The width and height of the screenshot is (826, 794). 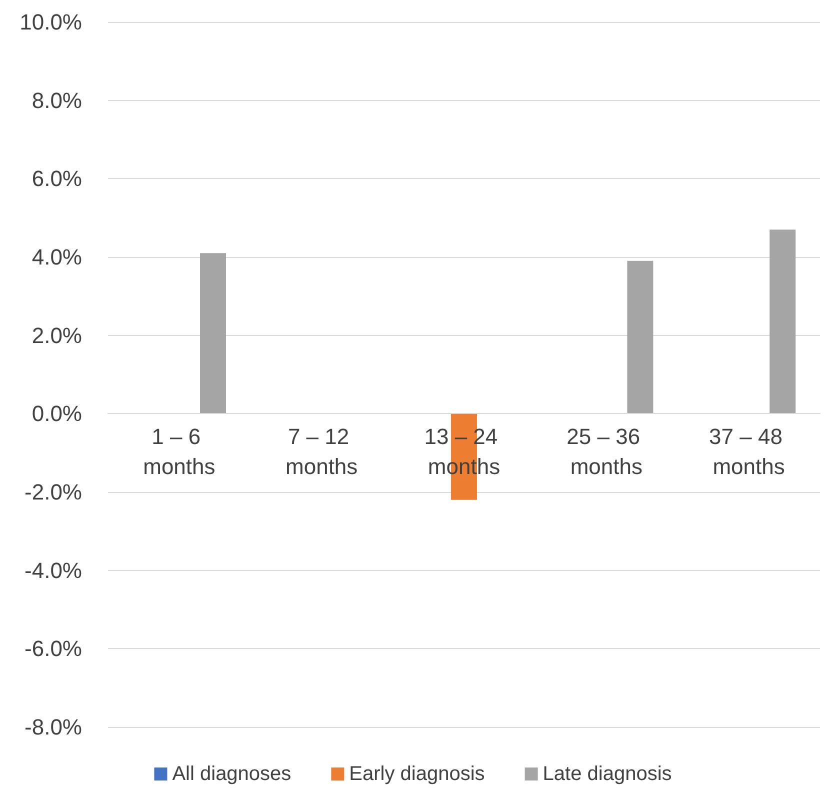 What do you see at coordinates (51, 22) in the screenshot?
I see `y-tick-label: 10.0%` at bounding box center [51, 22].